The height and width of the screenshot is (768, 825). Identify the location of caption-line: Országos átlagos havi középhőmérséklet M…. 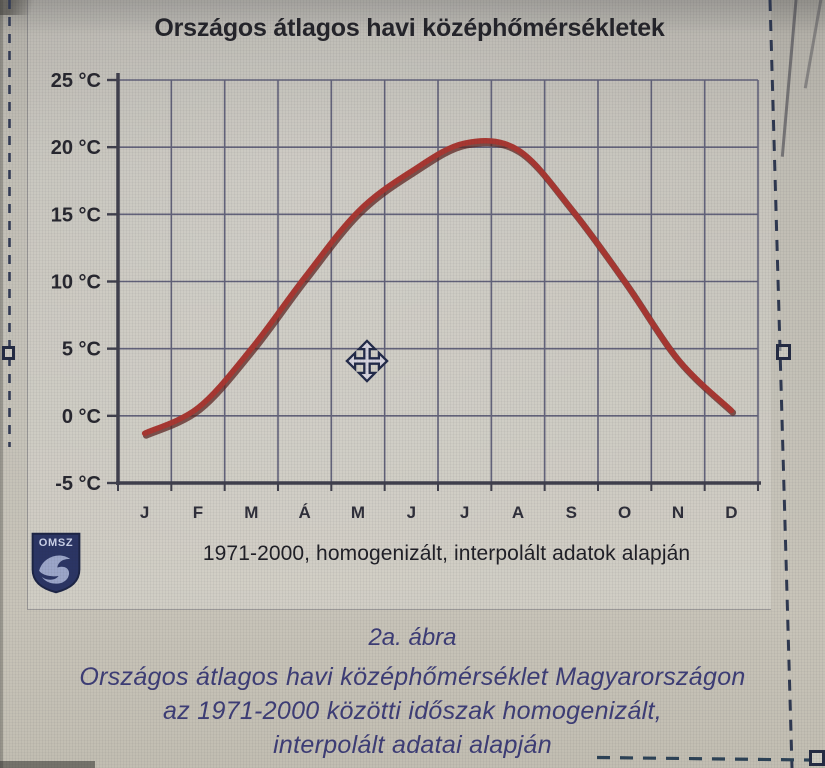
(412, 677).